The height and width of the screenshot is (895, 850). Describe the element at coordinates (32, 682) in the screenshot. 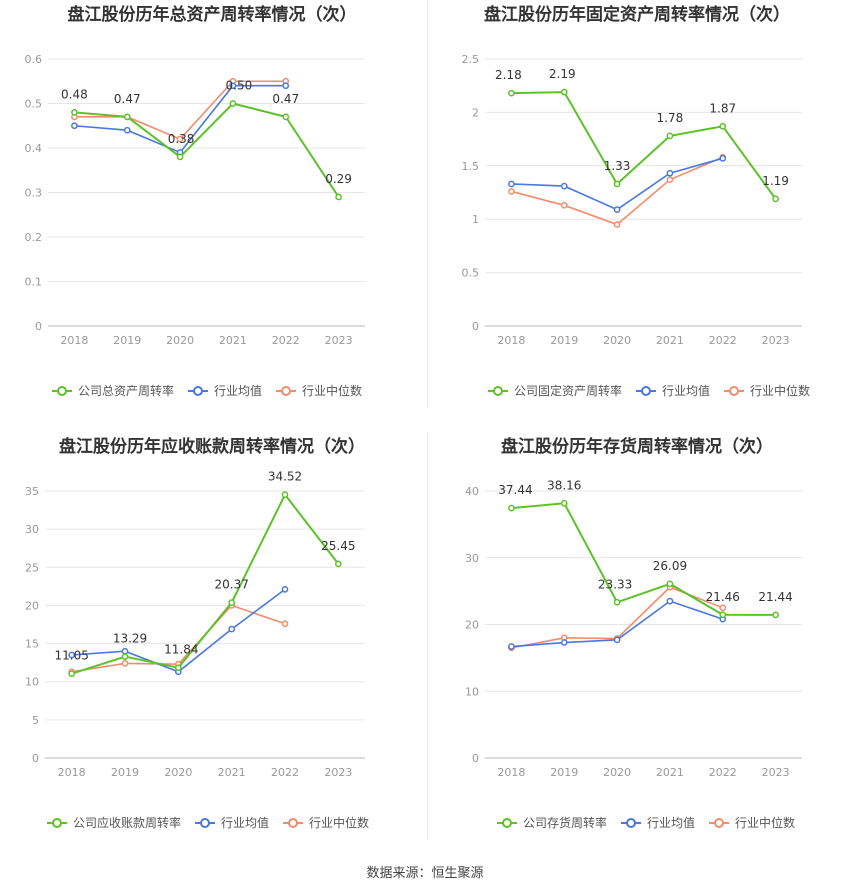

I see `y-tick-label: 10` at that location.